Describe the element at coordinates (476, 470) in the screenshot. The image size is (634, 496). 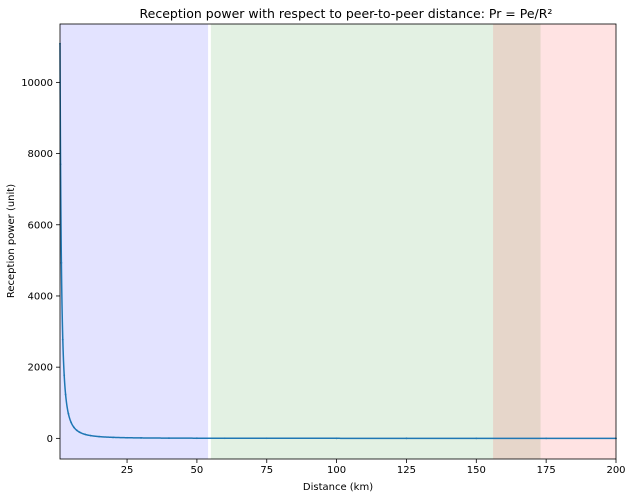
I see `x-tick-label: 150` at that location.